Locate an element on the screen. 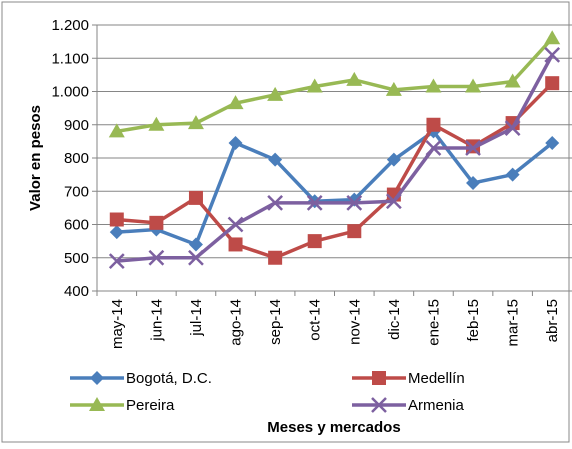  legend-label: Medellín is located at coordinates (436, 378).